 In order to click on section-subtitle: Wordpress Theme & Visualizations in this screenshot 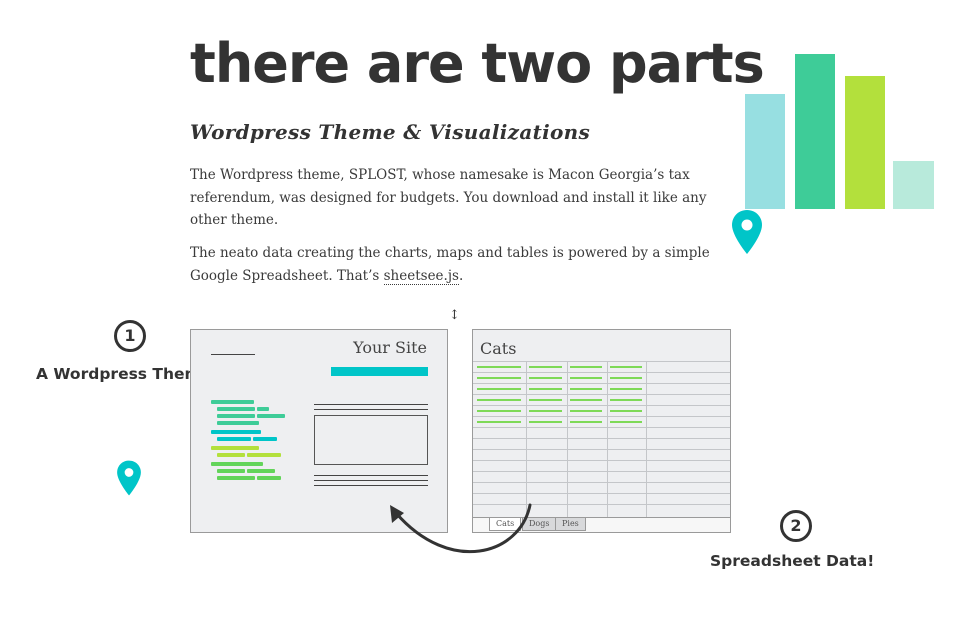, I will do `click(390, 132)`.